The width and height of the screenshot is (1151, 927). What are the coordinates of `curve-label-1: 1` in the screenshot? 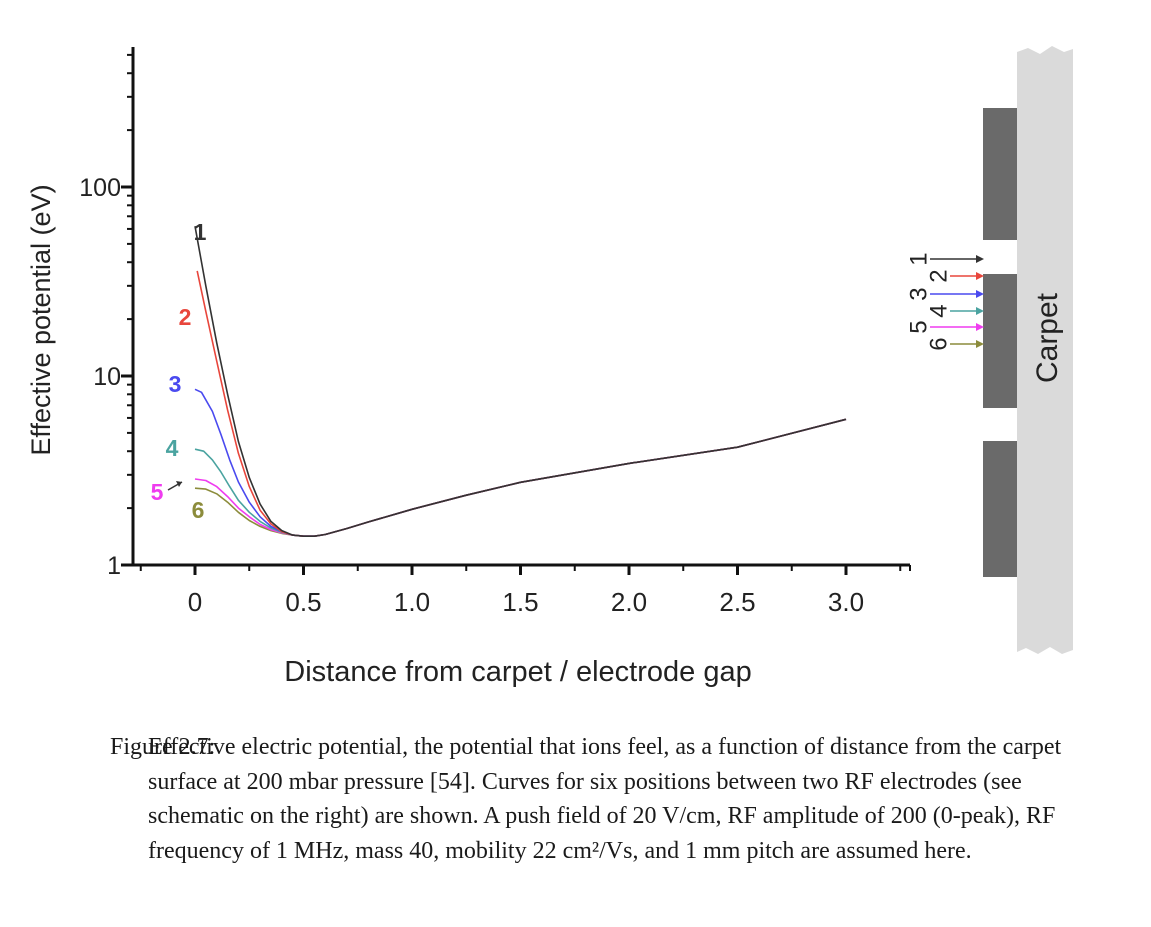 It's located at (200, 232).